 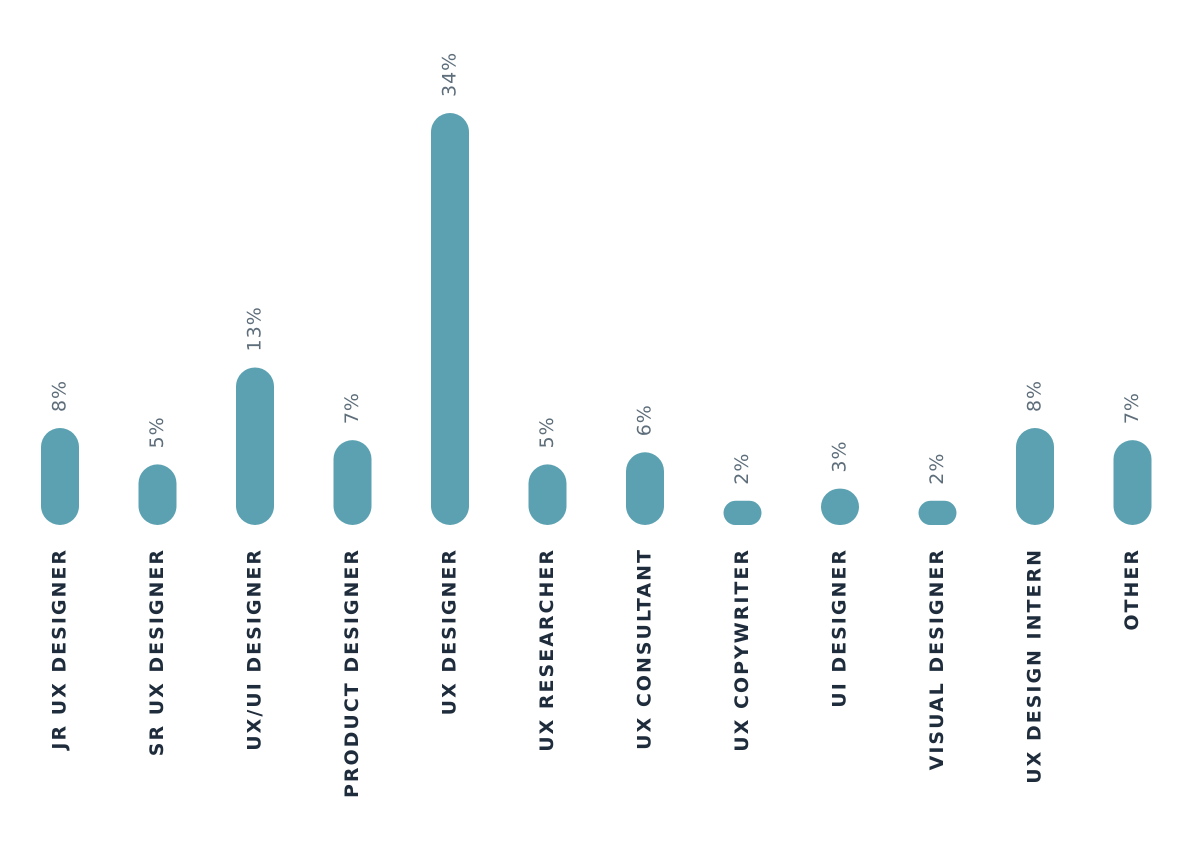 What do you see at coordinates (255, 328) in the screenshot?
I see `value-label: 13%` at bounding box center [255, 328].